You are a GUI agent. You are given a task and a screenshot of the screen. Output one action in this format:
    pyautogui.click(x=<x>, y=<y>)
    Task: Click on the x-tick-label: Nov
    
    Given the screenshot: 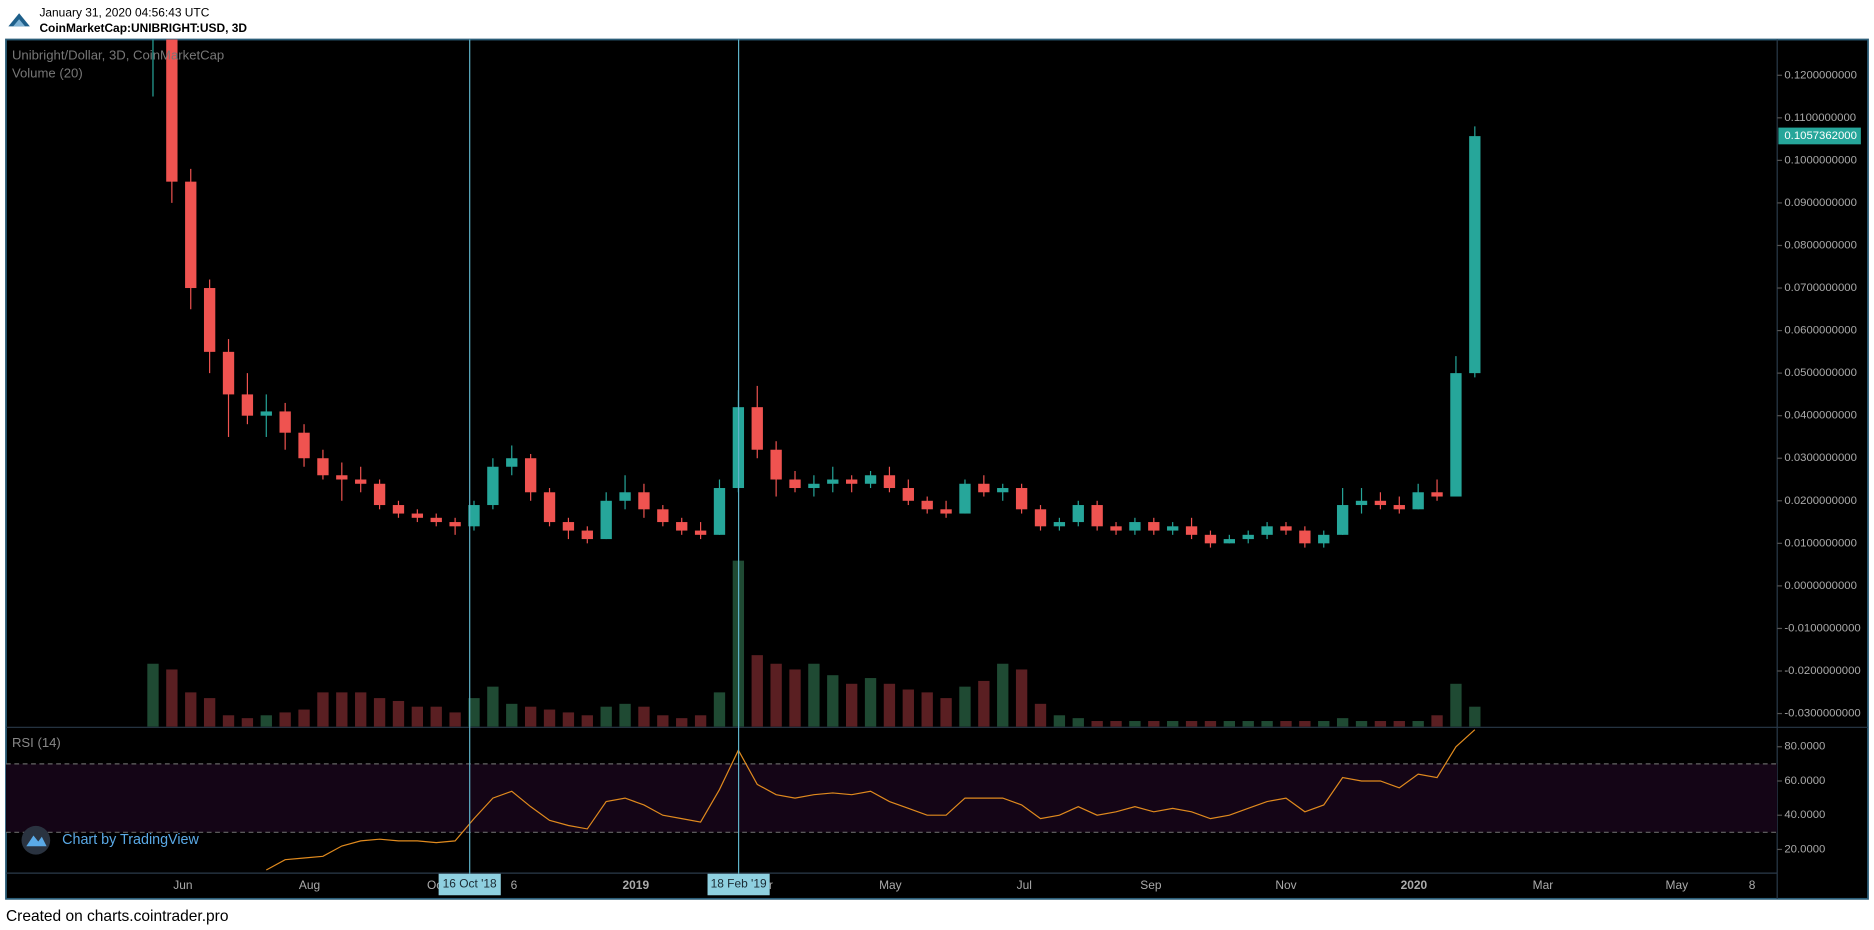 What is the action you would take?
    pyautogui.click(x=1285, y=885)
    